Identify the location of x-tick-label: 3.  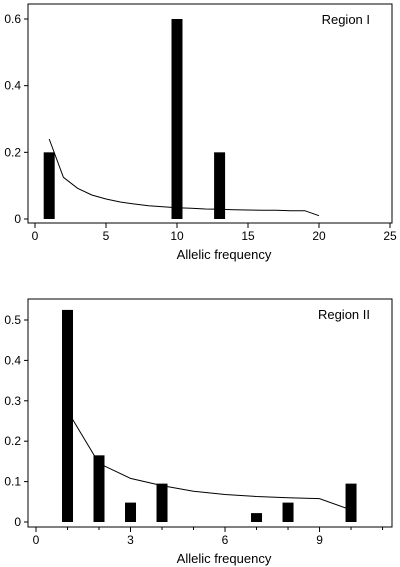
(130, 540).